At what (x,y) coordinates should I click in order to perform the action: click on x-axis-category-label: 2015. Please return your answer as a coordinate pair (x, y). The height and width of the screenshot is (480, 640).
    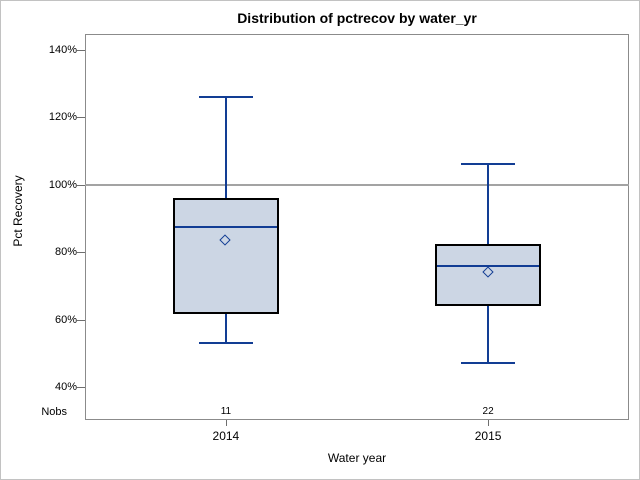
    Looking at the image, I should click on (488, 436).